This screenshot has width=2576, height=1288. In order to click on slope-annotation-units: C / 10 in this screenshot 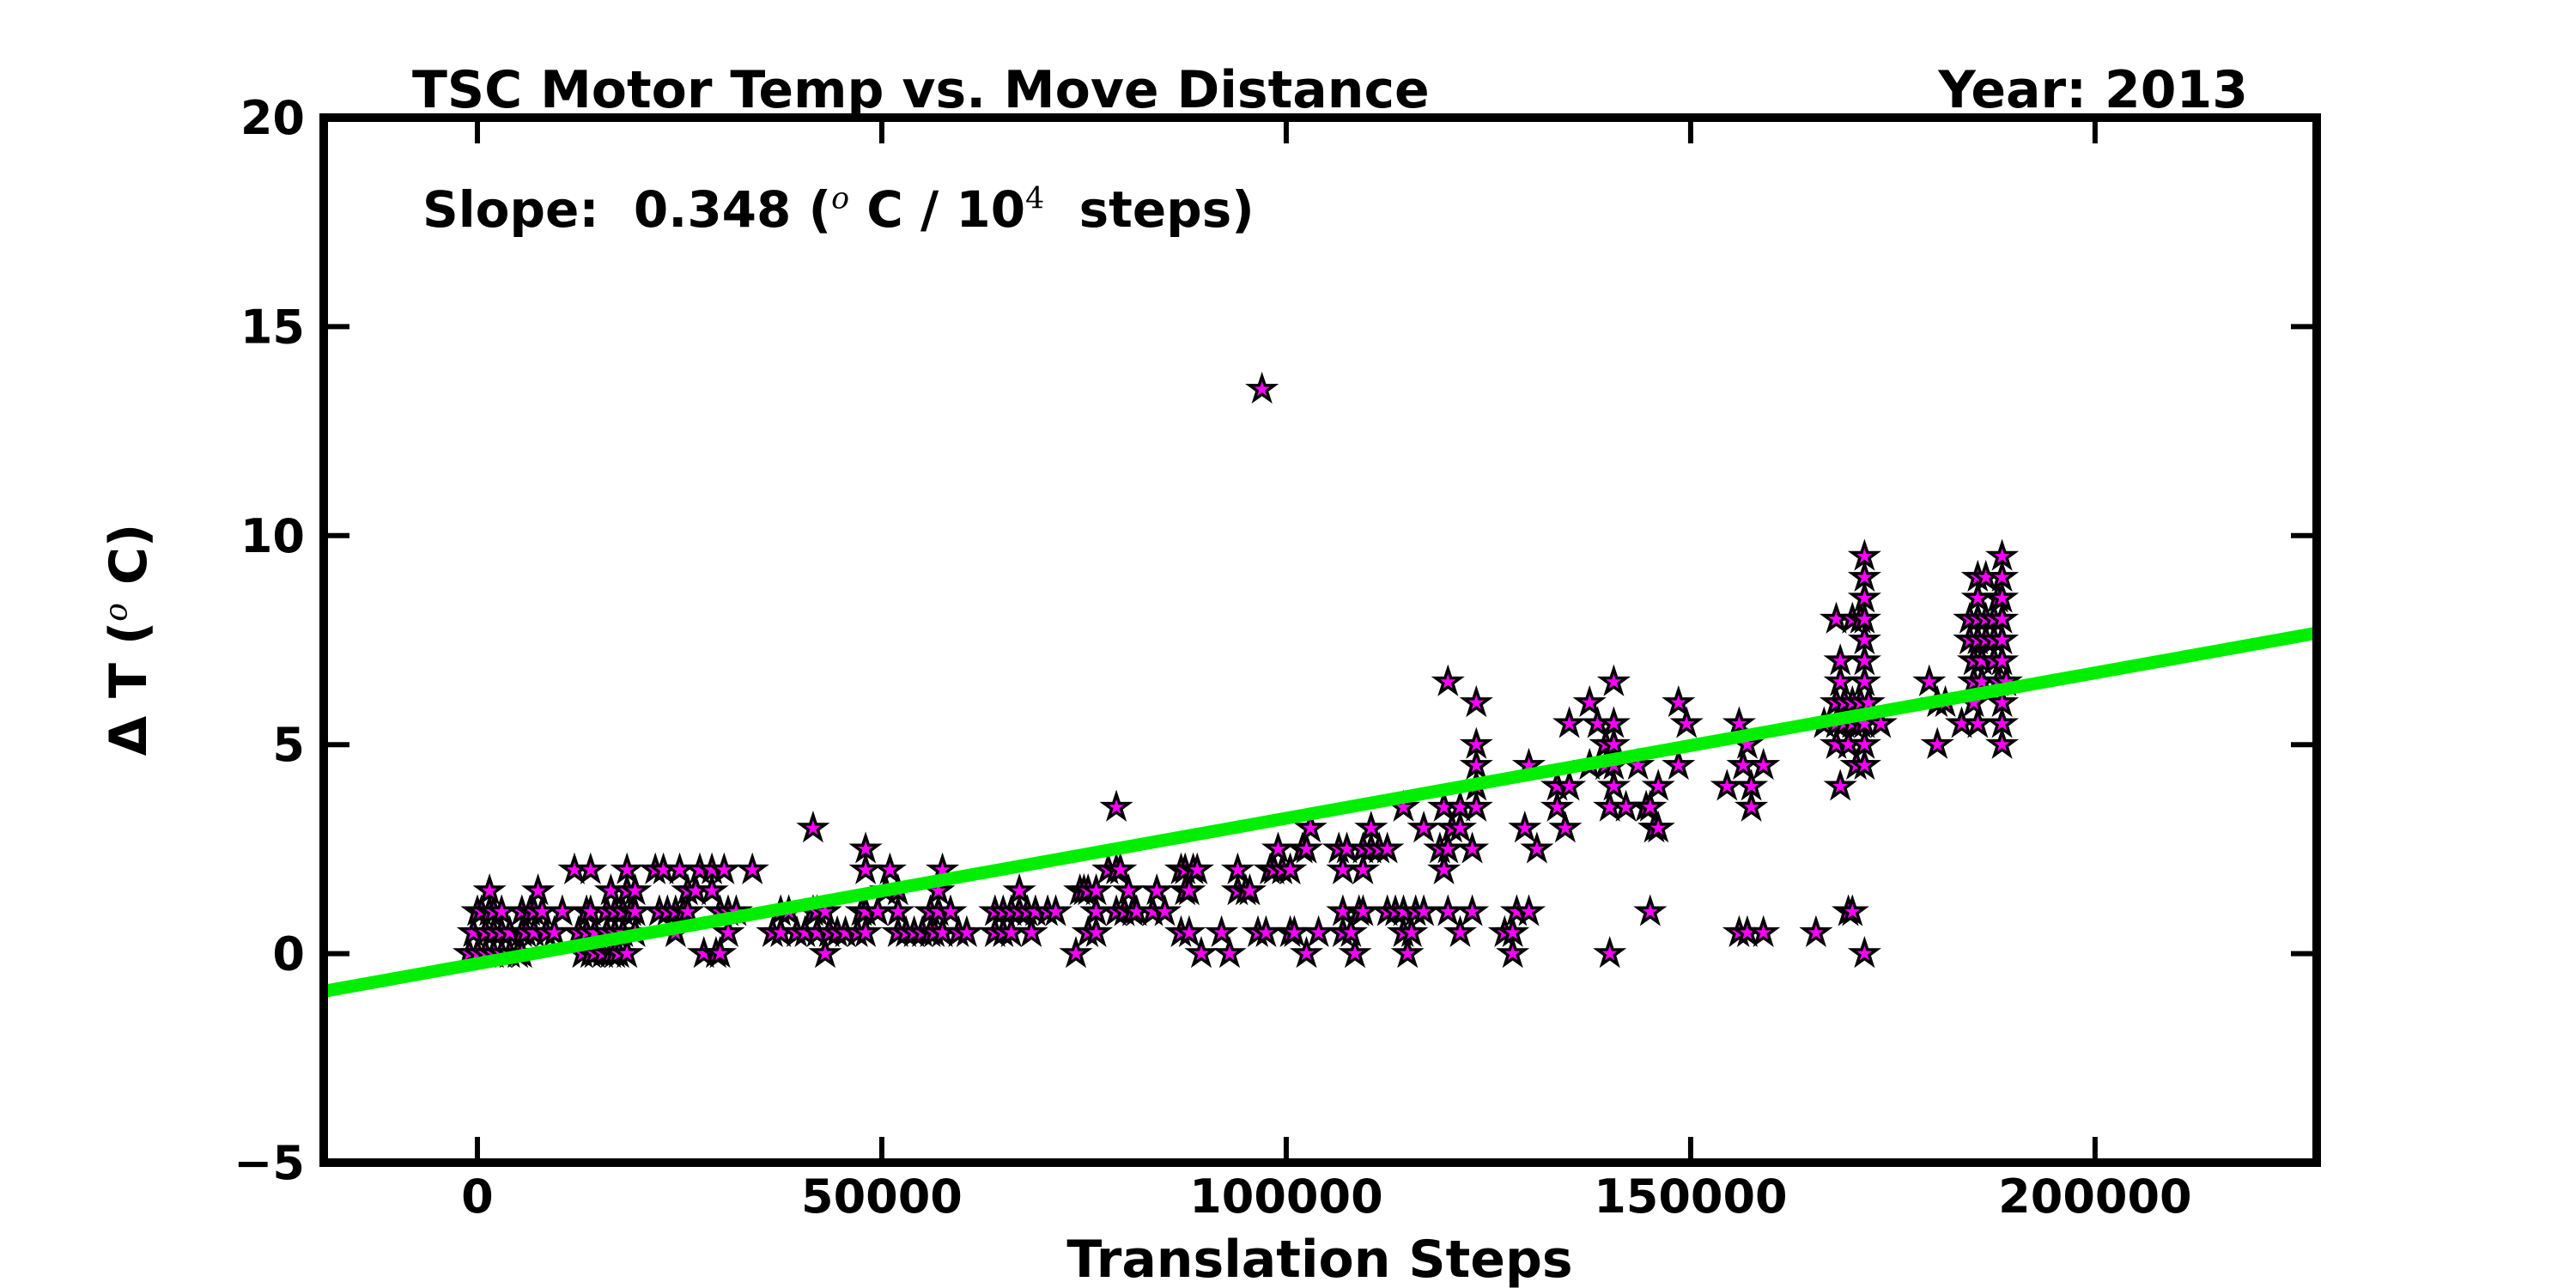, I will do `click(937, 209)`.